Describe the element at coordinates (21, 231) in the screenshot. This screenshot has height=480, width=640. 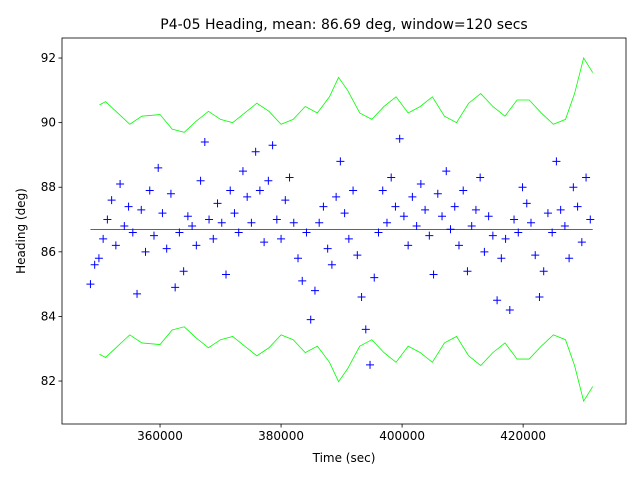
I see `y-axis-label: Heading (deg)` at that location.